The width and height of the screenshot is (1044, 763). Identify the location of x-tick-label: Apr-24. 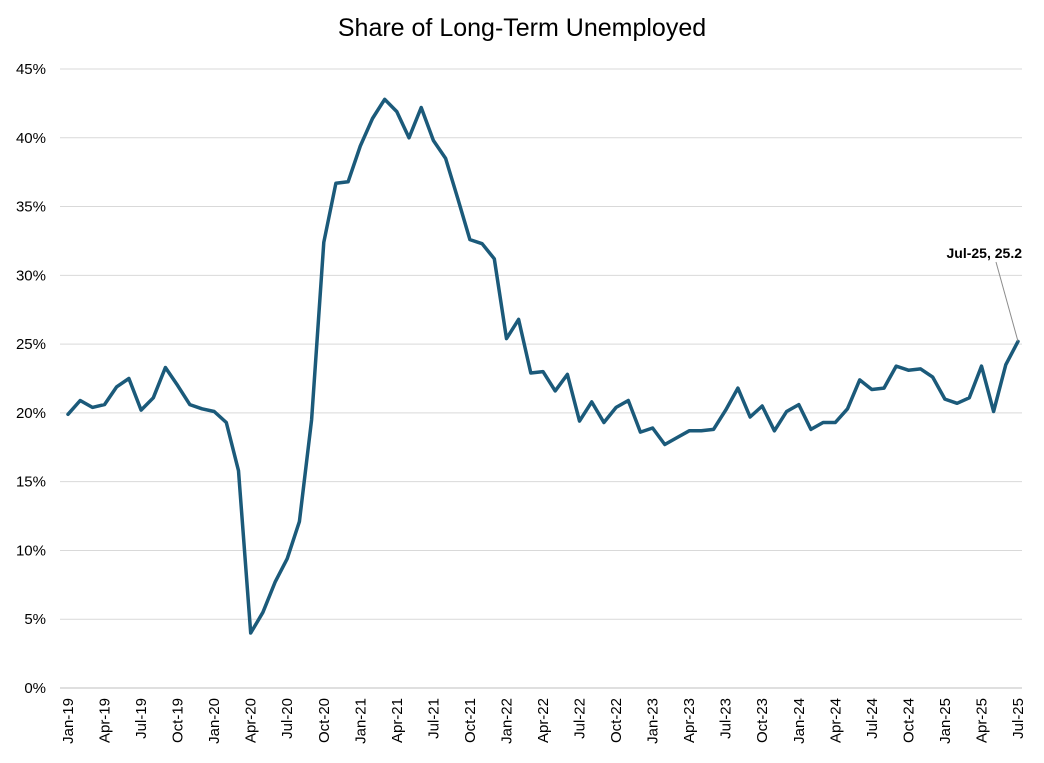
(835, 720).